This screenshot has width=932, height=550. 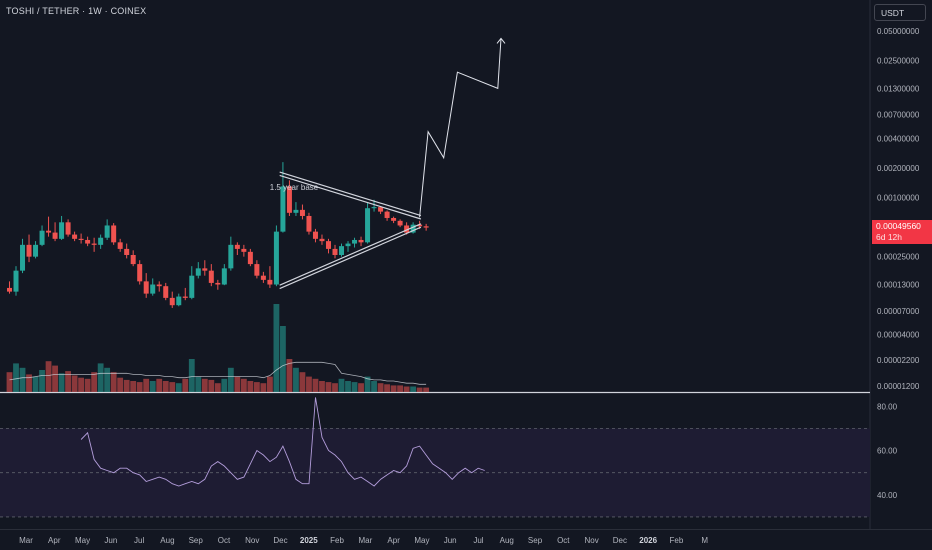 I want to click on price-tick-label: 0.01300000, so click(x=898, y=88).